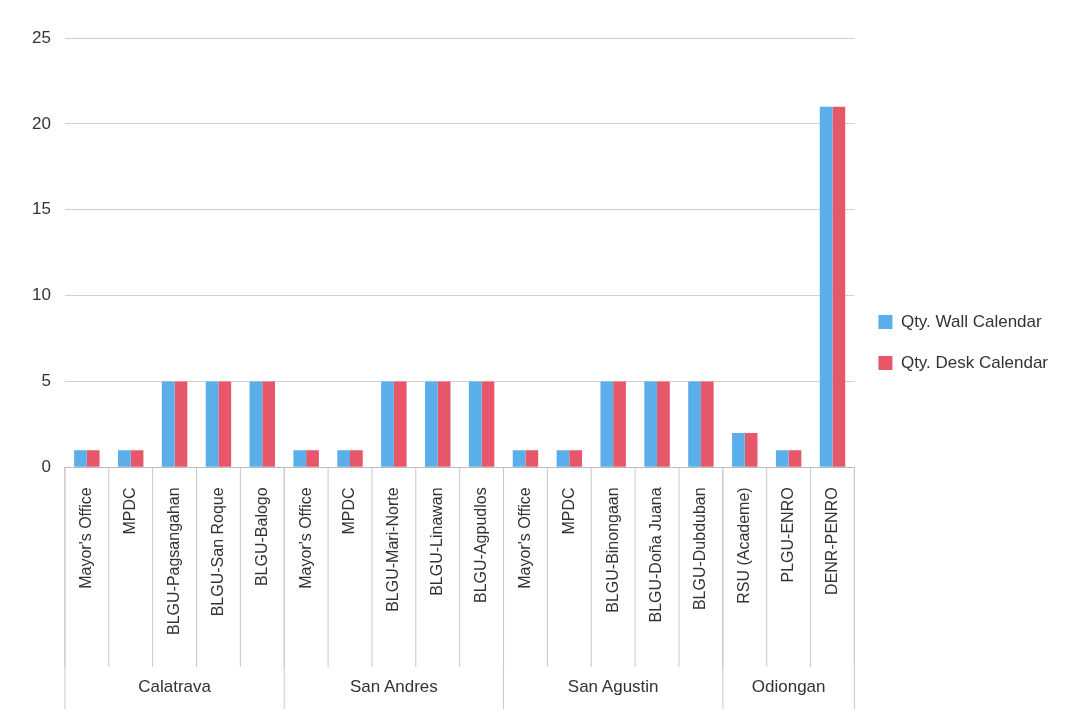 Image resolution: width=1076 pixels, height=725 pixels. I want to click on x-tick-label: BLGU-Mari-Norte, so click(393, 549).